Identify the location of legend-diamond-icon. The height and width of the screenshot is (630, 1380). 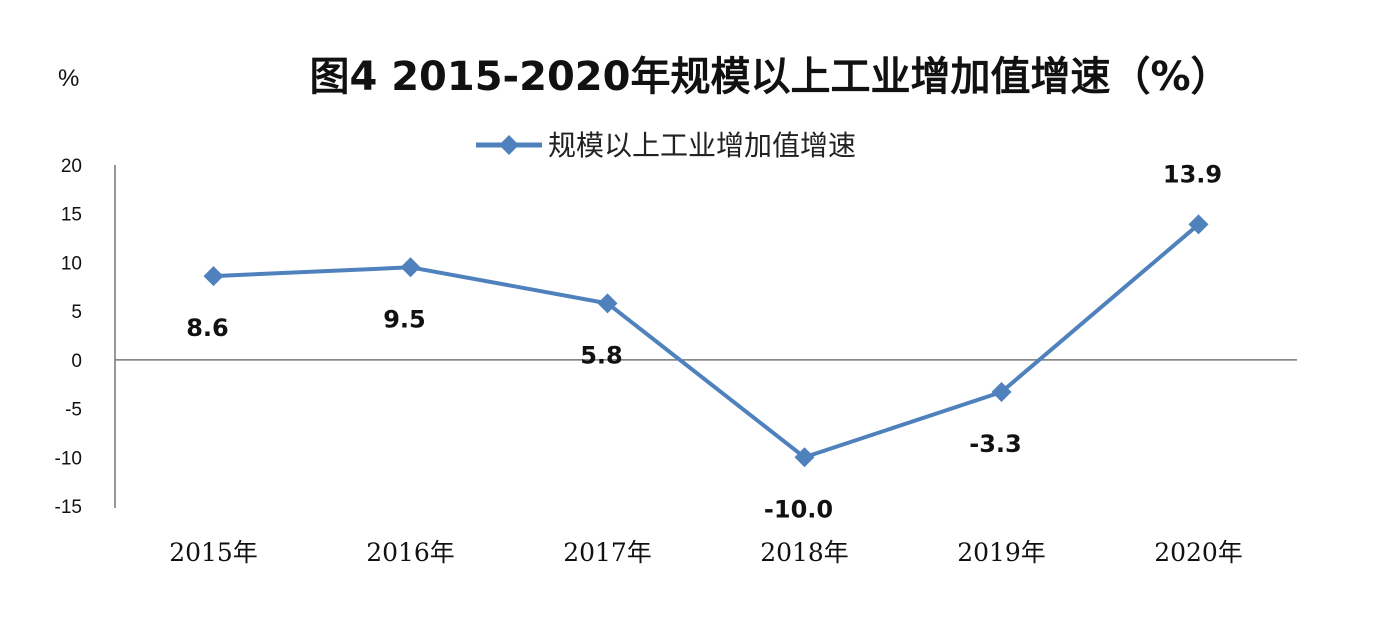
(509, 145).